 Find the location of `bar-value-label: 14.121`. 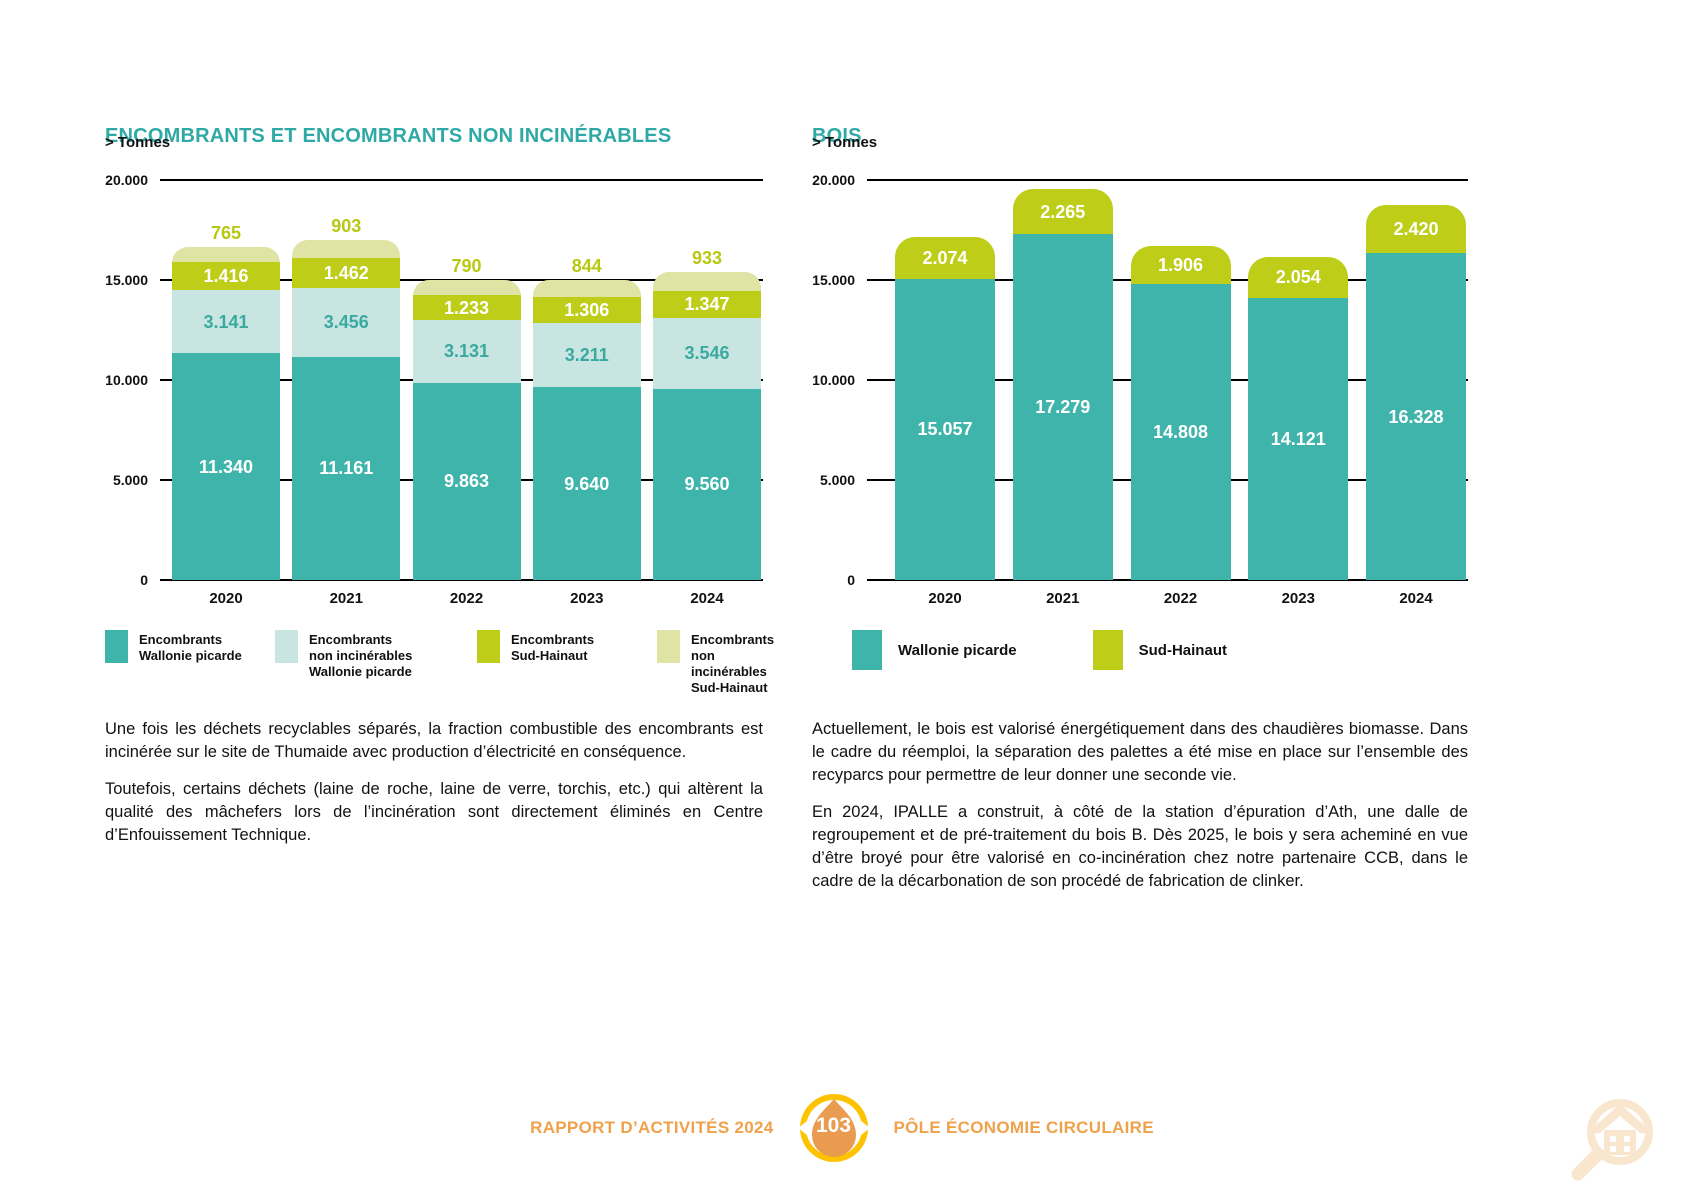

bar-value-label: 14.121 is located at coordinates (1298, 438).